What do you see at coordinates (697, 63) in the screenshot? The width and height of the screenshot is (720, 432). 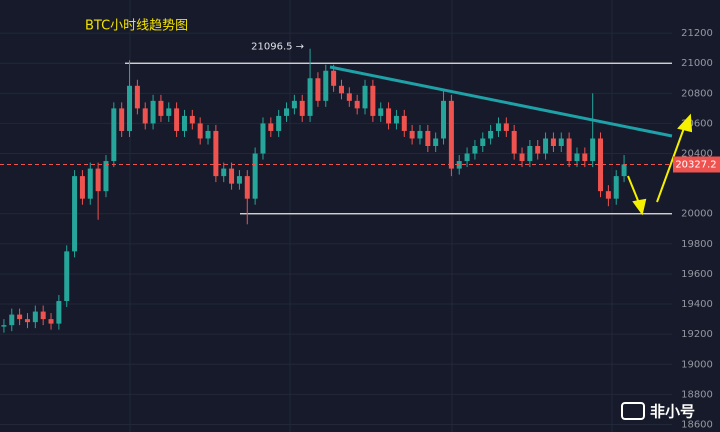 I see `y-tick-label: 21000` at bounding box center [697, 63].